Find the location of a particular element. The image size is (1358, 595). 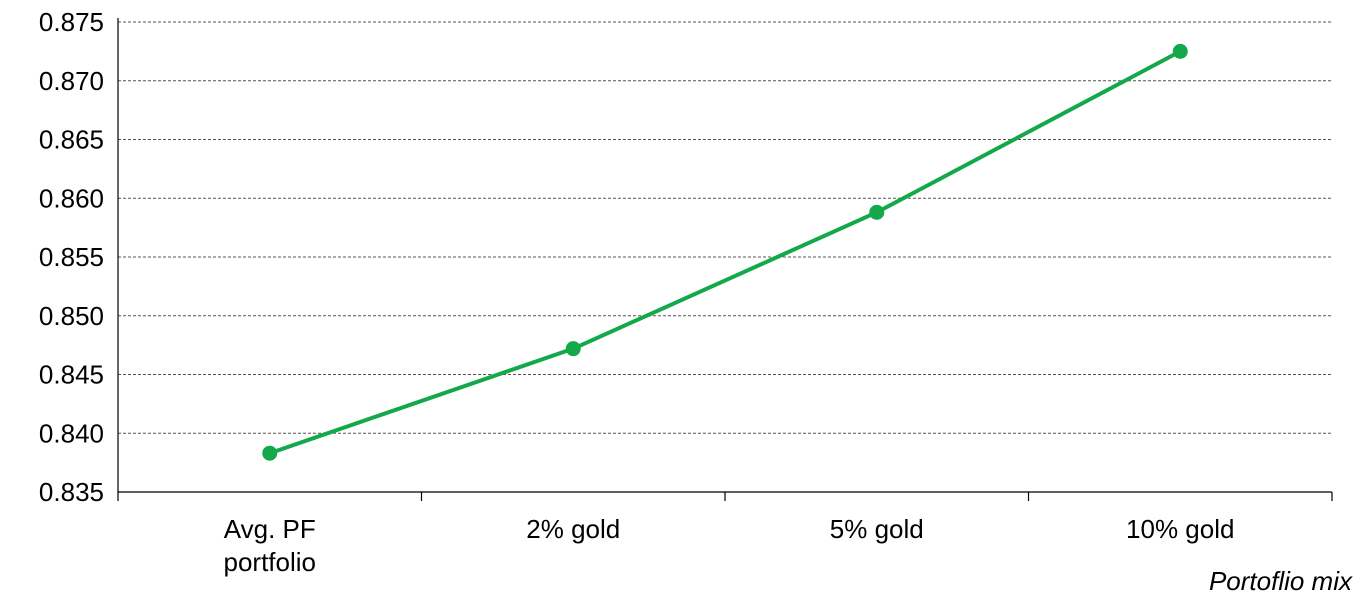

y-tick-label: 0.860 is located at coordinates (71, 198).